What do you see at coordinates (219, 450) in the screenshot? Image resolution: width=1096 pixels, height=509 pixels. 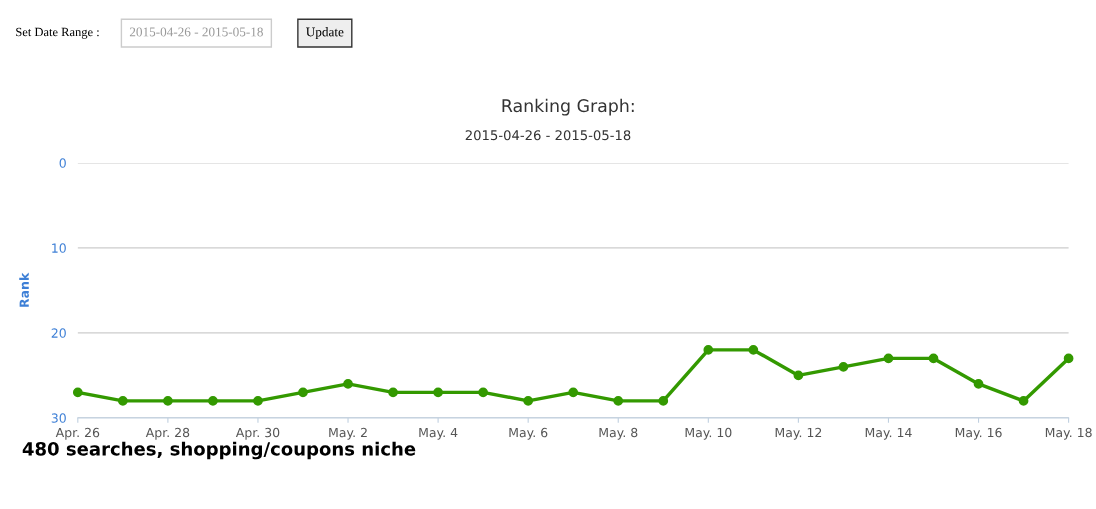 I see `text: 480 searches, shopping/coupons niche` at bounding box center [219, 450].